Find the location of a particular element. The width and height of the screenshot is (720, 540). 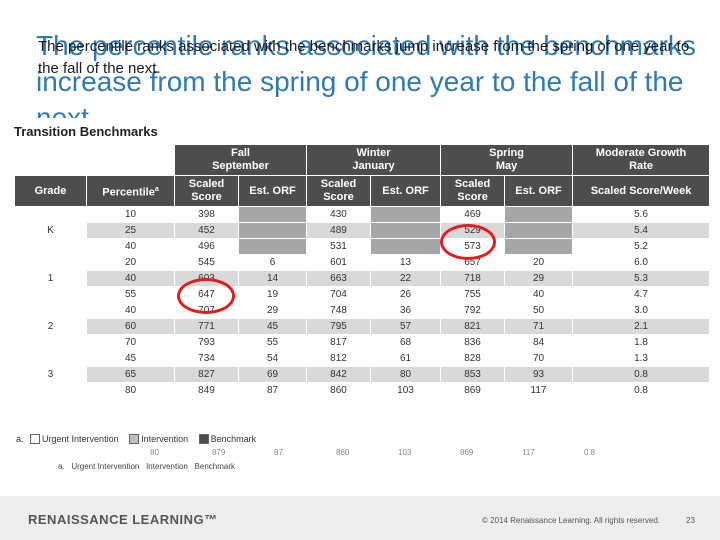

table-cell: 22 is located at coordinates (406, 278).